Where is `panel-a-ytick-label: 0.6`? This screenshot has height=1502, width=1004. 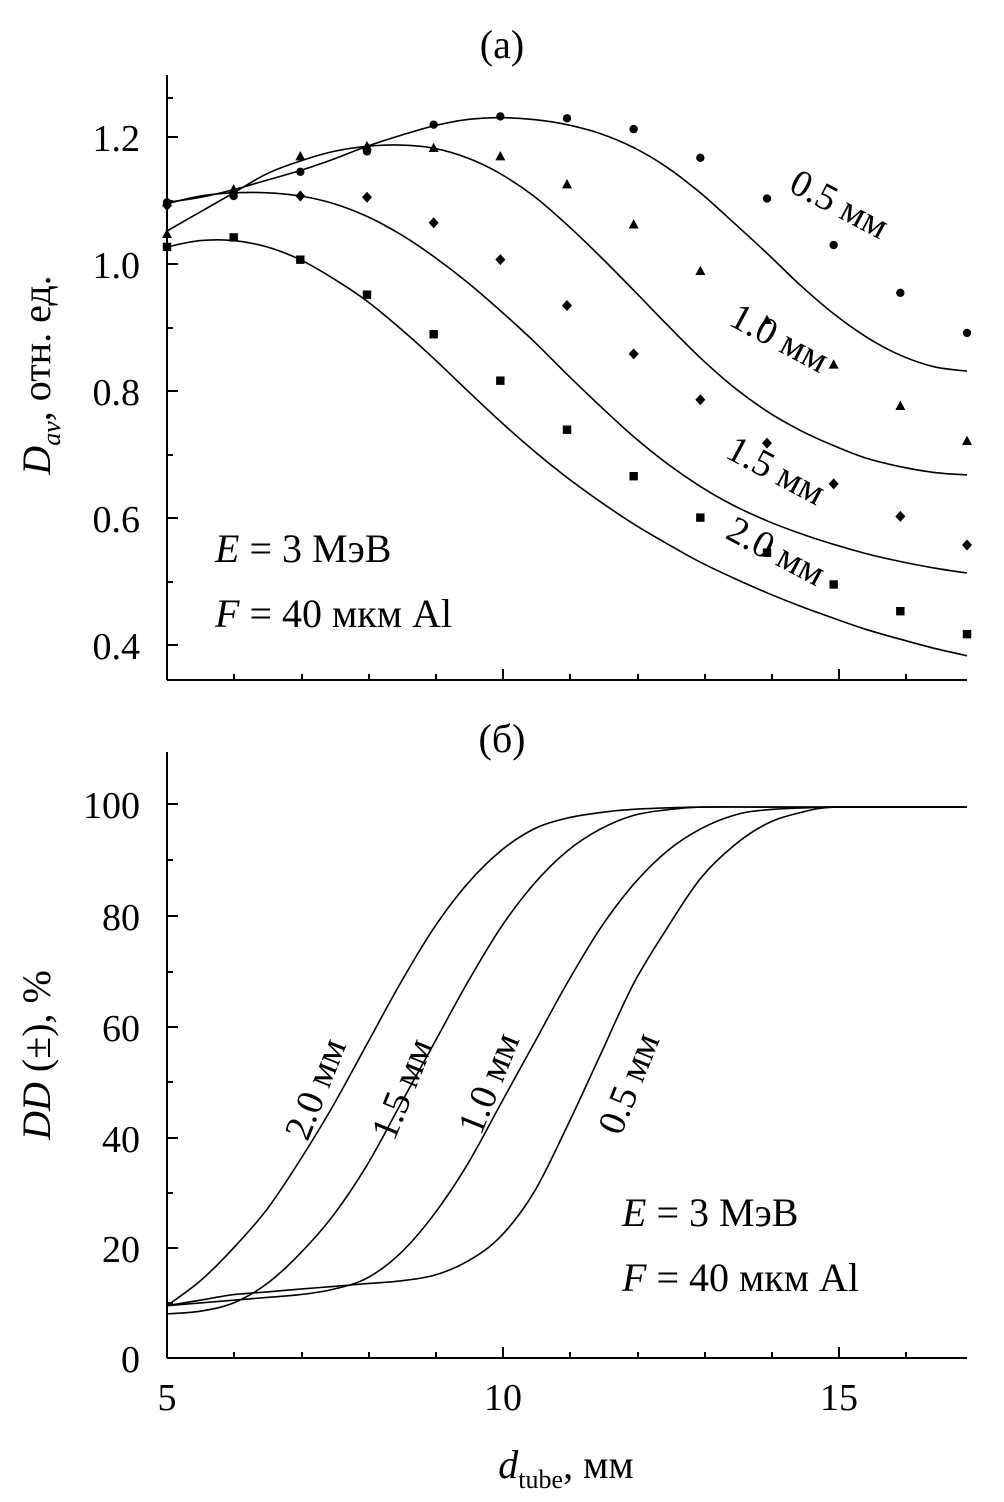 panel-a-ytick-label: 0.6 is located at coordinates (117, 520).